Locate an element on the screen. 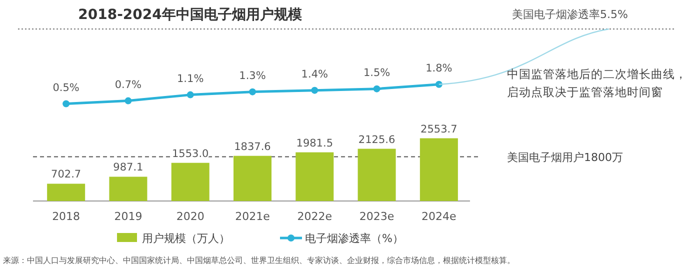  data-label: 1.5% is located at coordinates (376, 72).